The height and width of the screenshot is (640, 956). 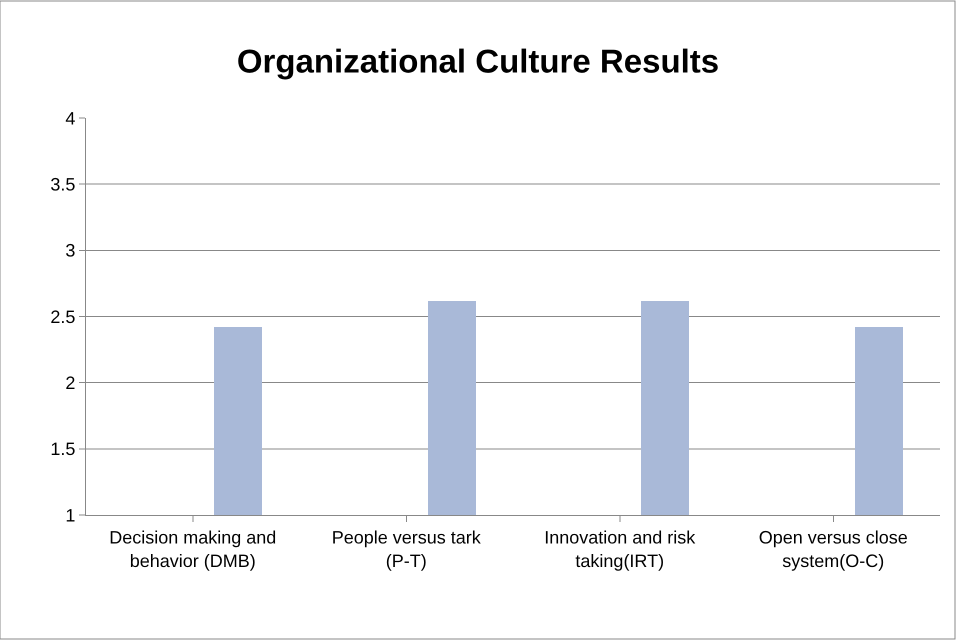 I want to click on y-tick-label: 2, so click(x=70, y=382).